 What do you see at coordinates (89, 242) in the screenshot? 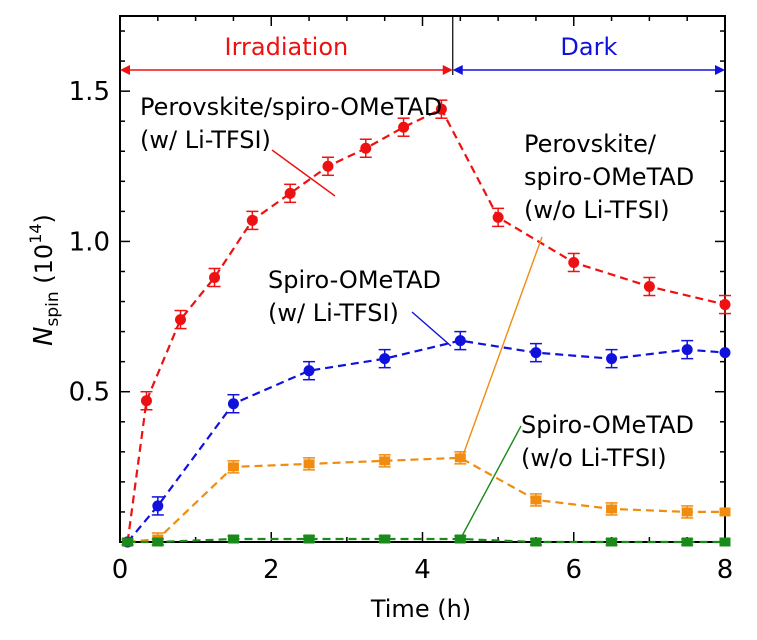
I see `y-tick-label: 1.0` at bounding box center [89, 242].